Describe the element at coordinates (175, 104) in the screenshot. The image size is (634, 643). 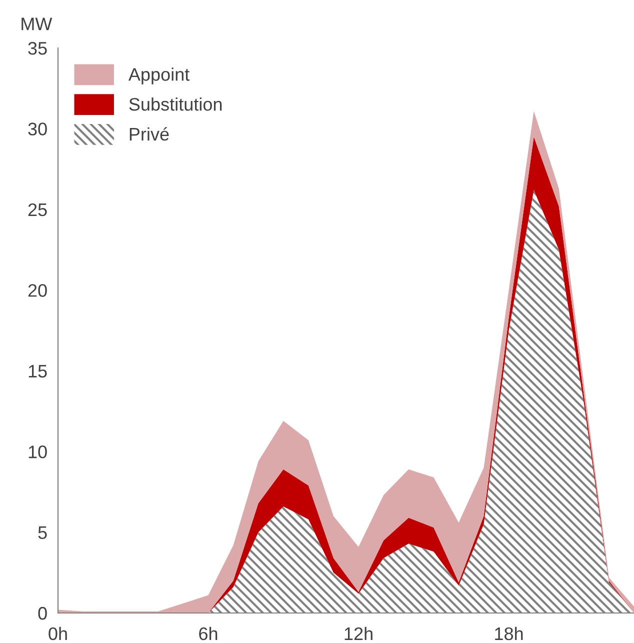
I see `legend-label: Substitution` at that location.